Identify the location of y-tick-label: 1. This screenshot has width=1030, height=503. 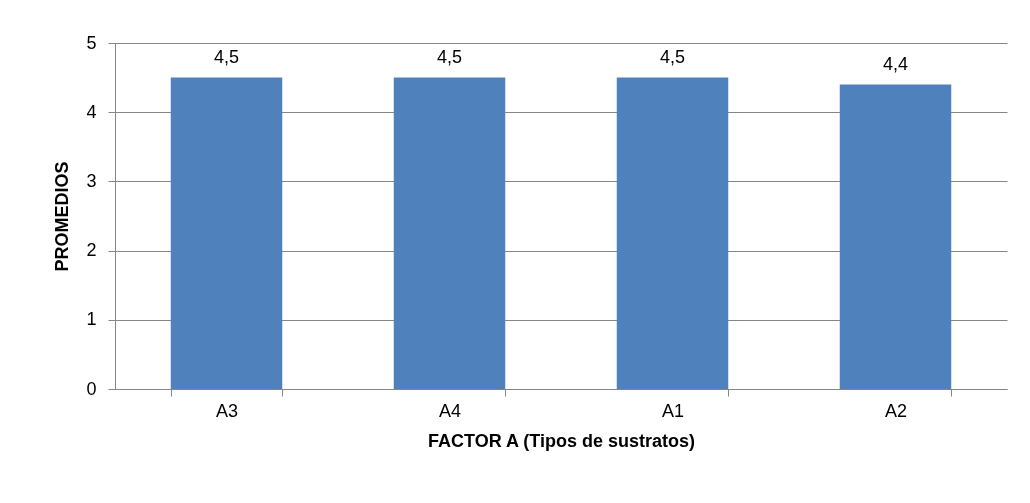
(91, 319).